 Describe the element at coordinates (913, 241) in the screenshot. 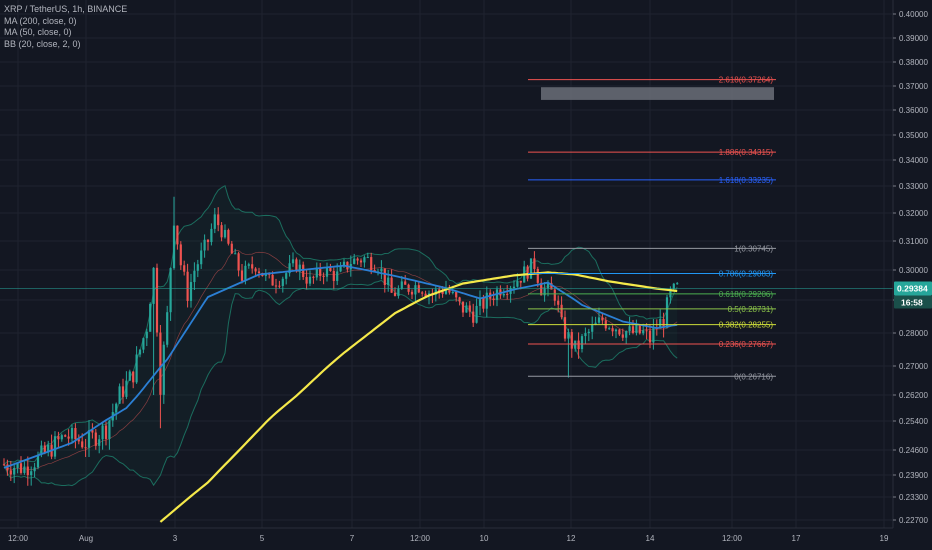

I see `price-tick-label: 0.31000` at that location.